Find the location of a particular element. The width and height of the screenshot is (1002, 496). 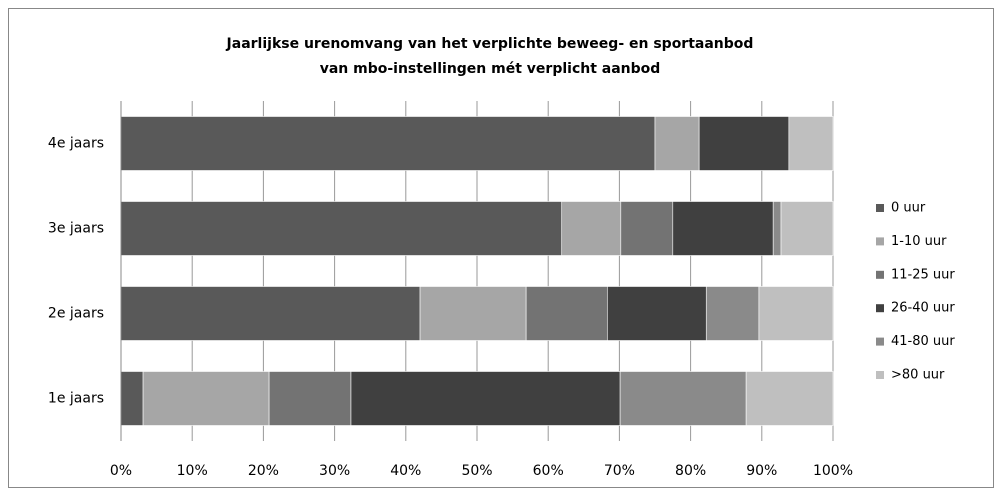

x-tick-label: 80% is located at coordinates (690, 471).